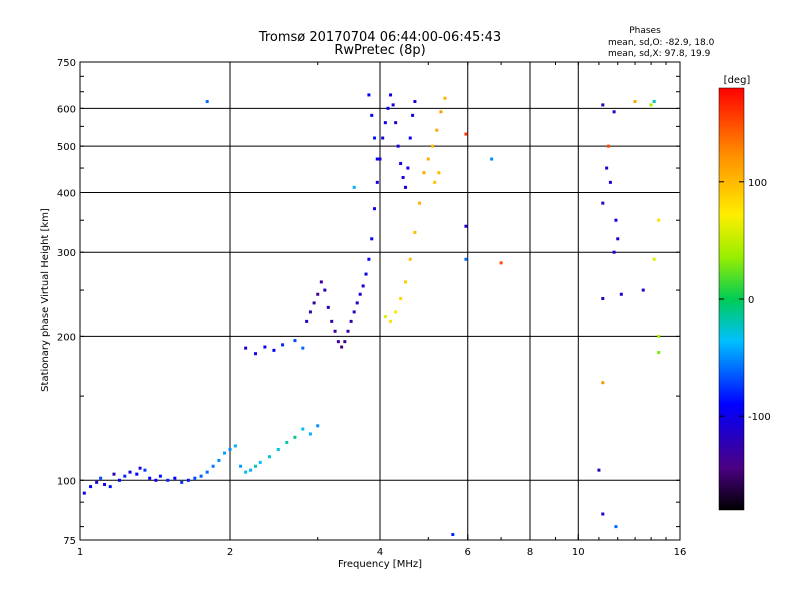 The image size is (800, 600). Describe the element at coordinates (759, 417) in the screenshot. I see `colorbar-tick-label: -100` at that location.